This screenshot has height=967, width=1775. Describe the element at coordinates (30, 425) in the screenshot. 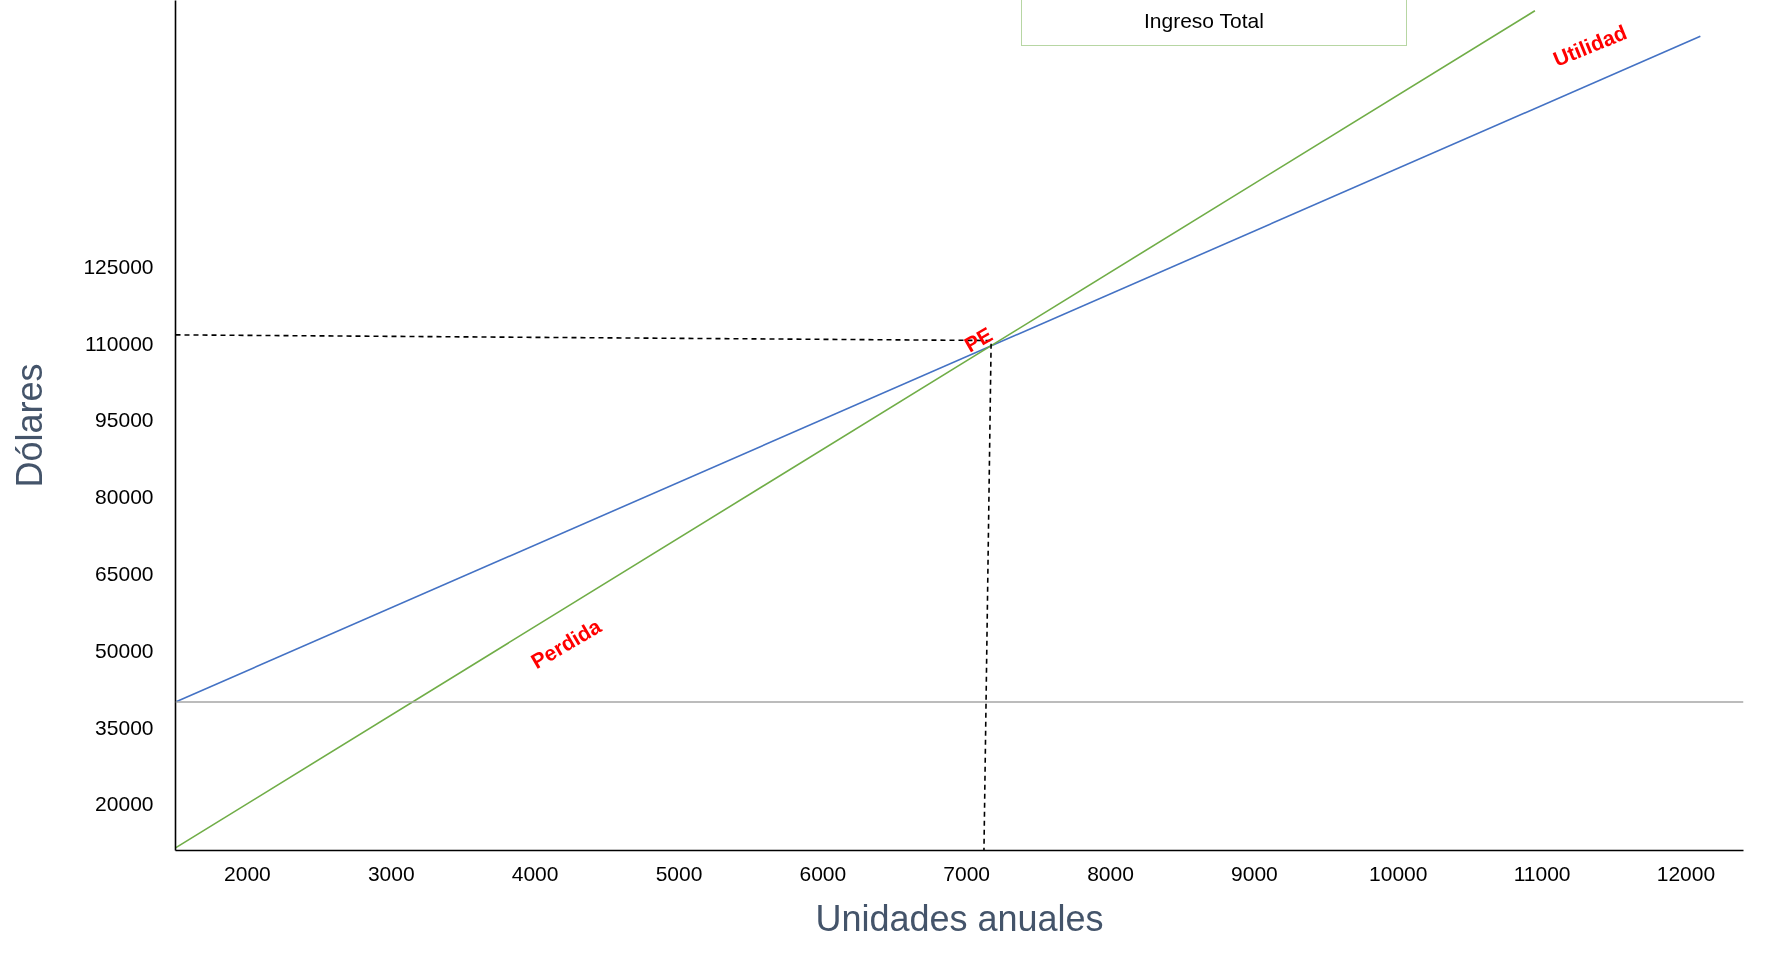

I see `y-axis-title: Dólares` at that location.